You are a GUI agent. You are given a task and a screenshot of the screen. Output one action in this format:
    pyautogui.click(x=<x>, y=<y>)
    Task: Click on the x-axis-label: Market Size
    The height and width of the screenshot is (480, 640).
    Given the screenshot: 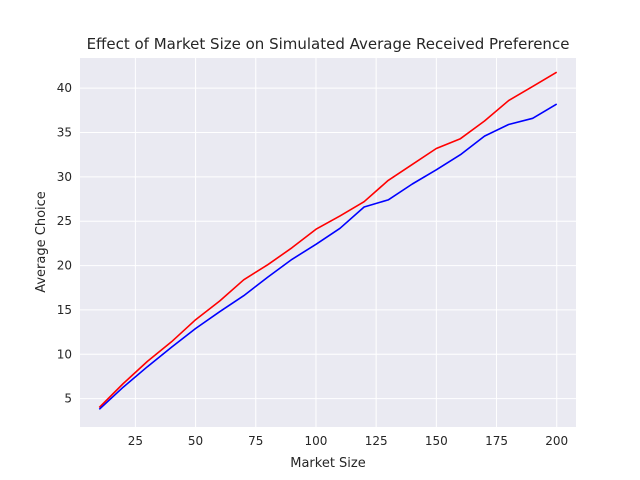 What is the action you would take?
    pyautogui.click(x=328, y=463)
    